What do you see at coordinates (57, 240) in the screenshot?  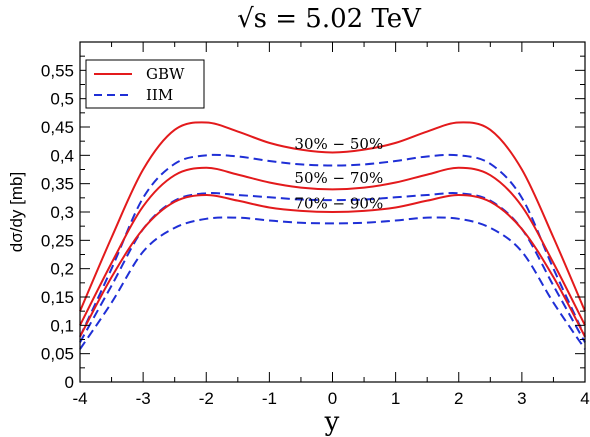 I see `y-tick-label: 0,25` at bounding box center [57, 240].